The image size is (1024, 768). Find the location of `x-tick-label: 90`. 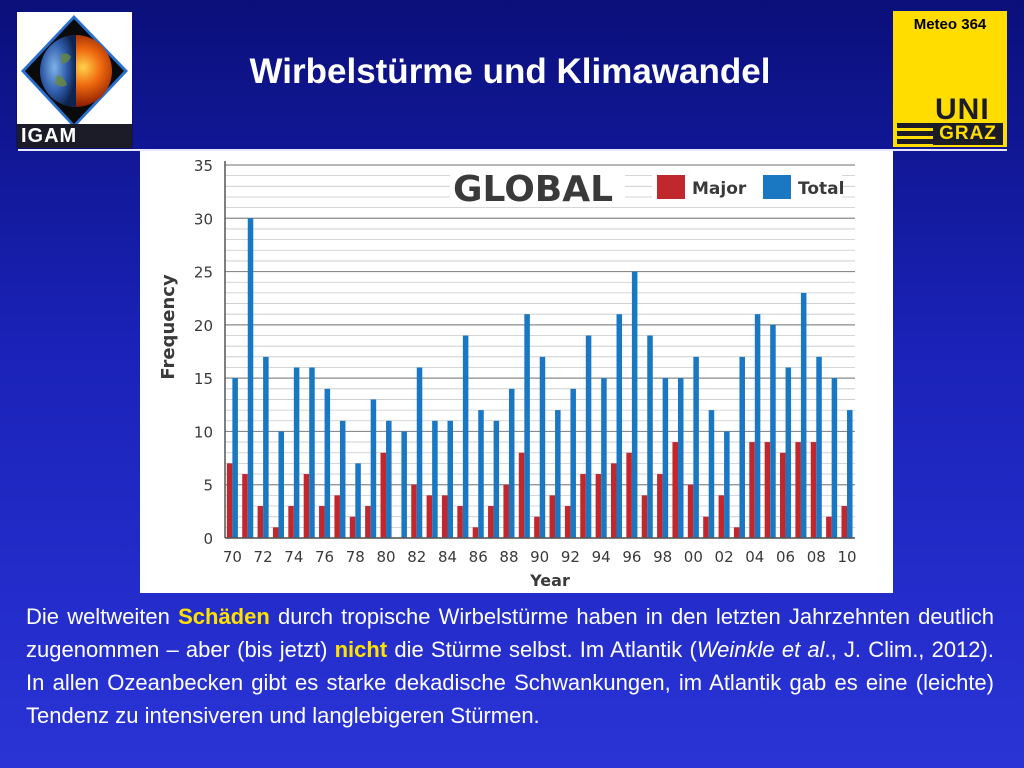

x-tick-label: 90 is located at coordinates (539, 557).